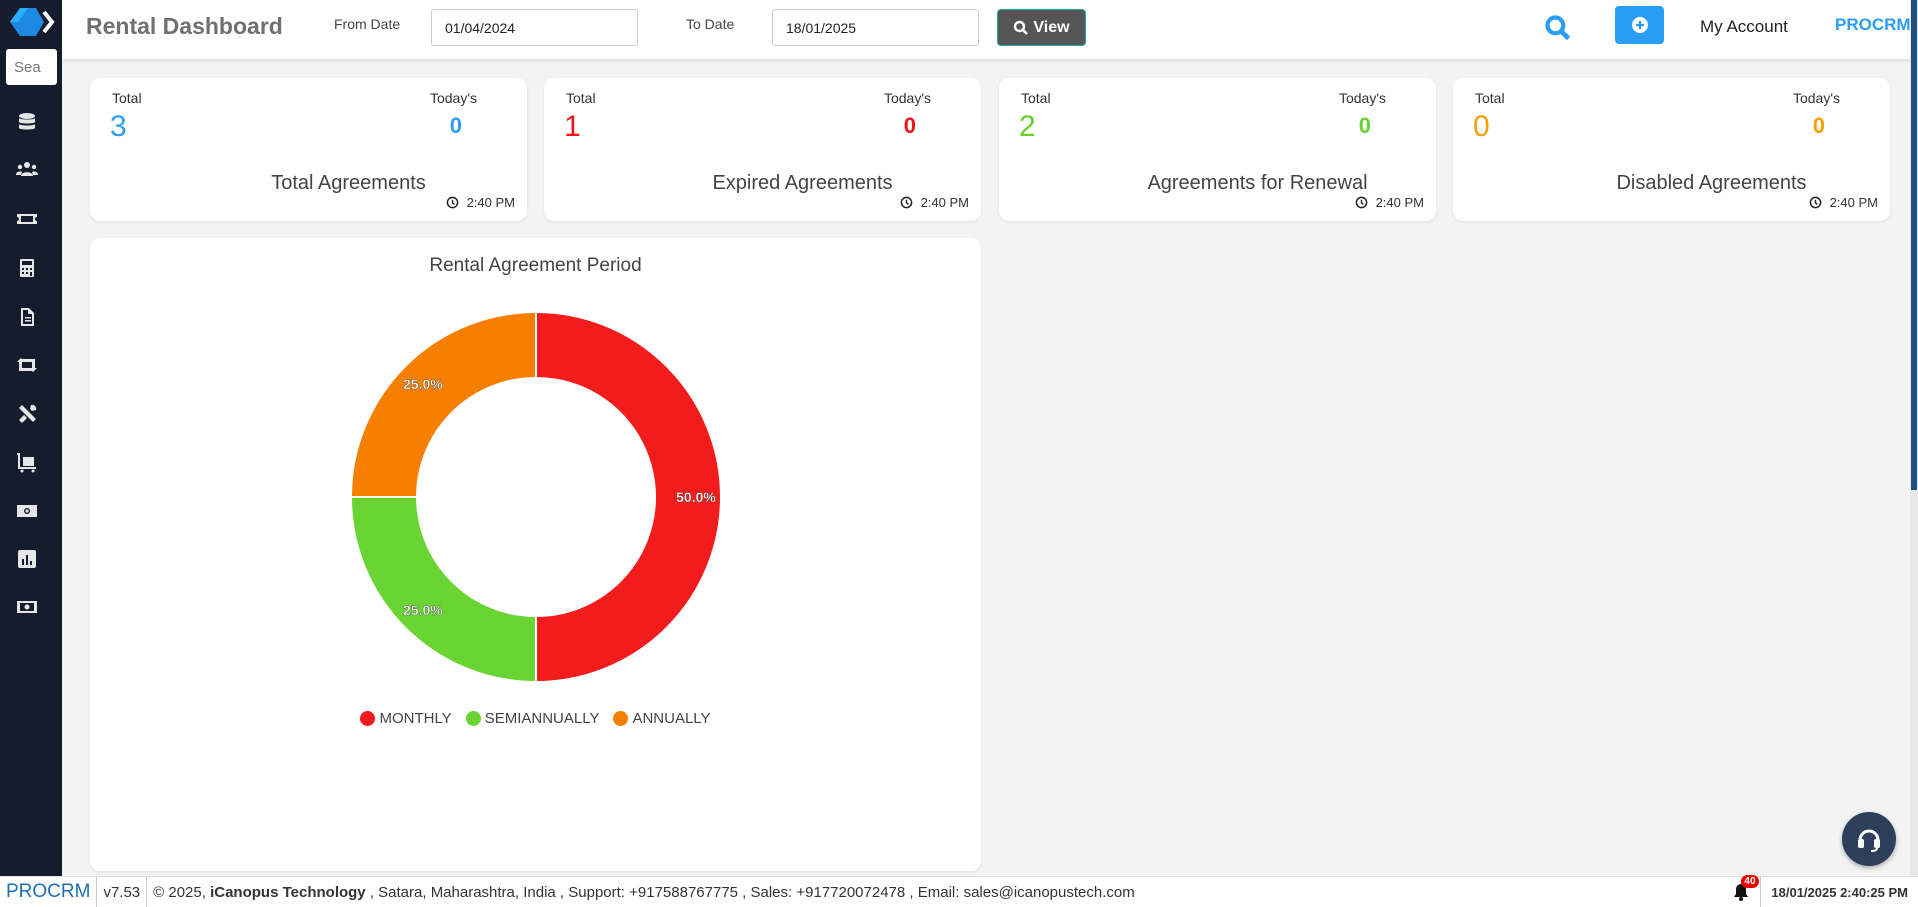  I want to click on legend-item: MONTHLY, so click(406, 718).